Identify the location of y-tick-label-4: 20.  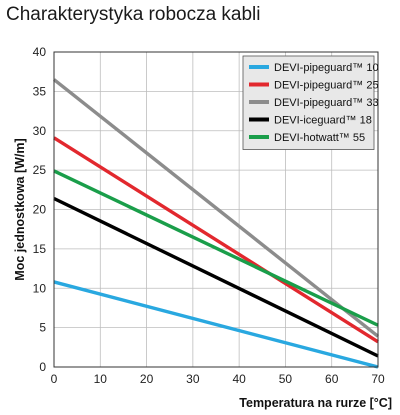
(40, 210).